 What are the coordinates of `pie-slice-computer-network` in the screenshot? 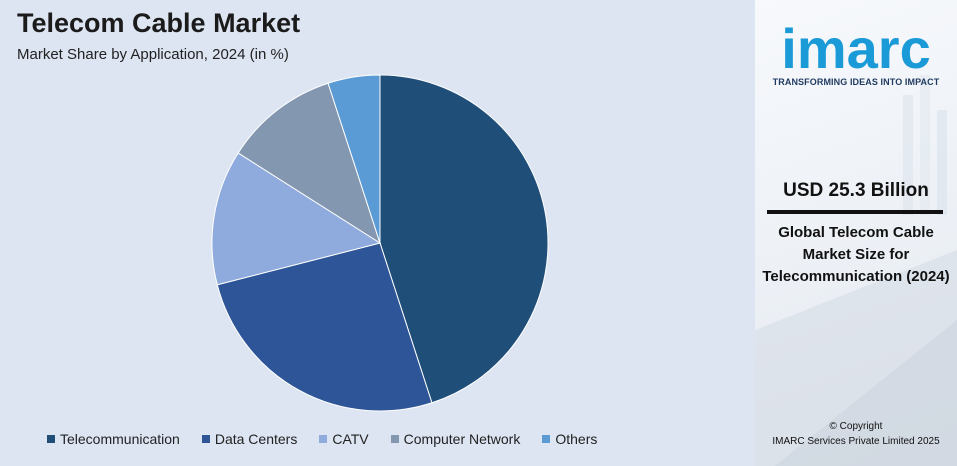 It's located at (309, 163).